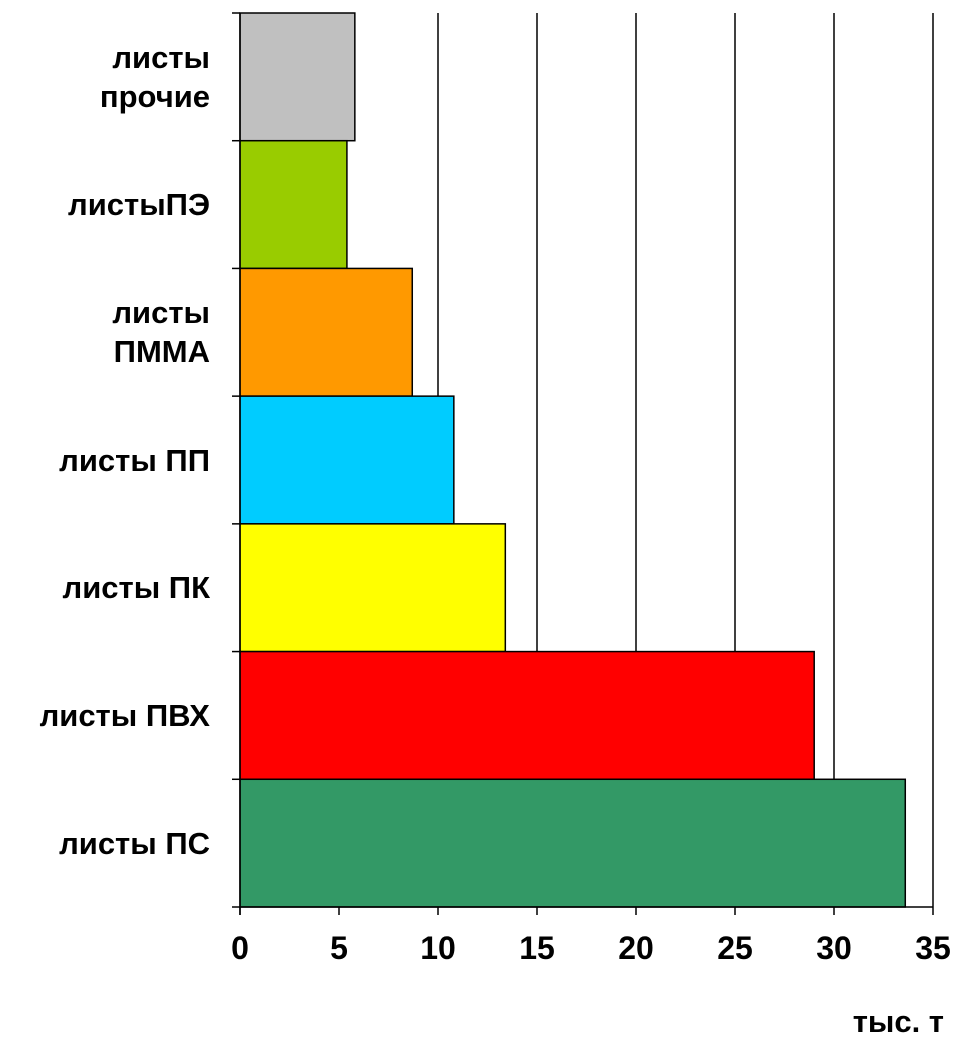  I want to click on x-tick-label: 30, so click(834, 948).